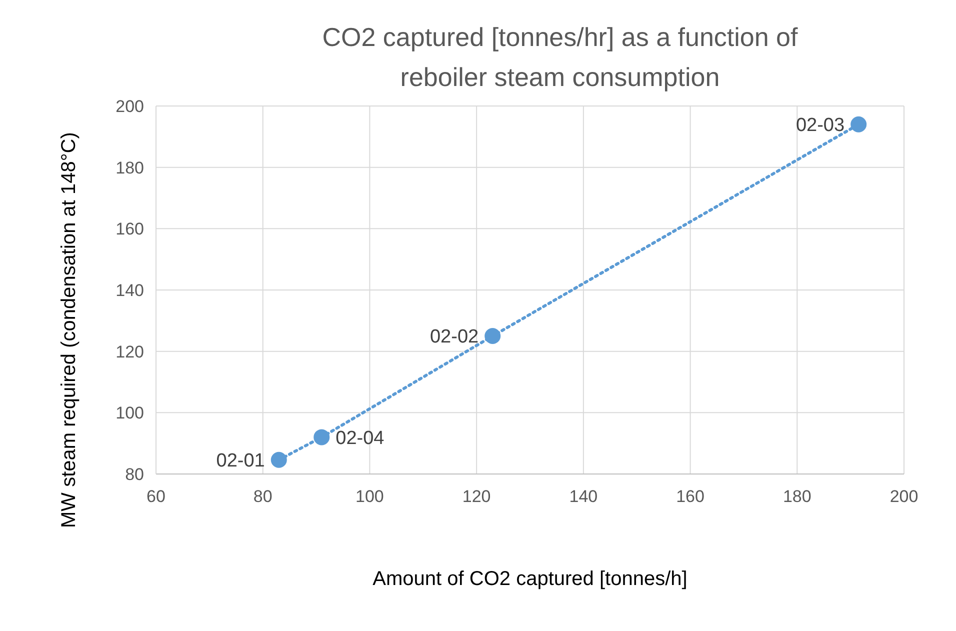 The image size is (956, 631). Describe the element at coordinates (130, 229) in the screenshot. I see `y-tick-label: 160` at that location.